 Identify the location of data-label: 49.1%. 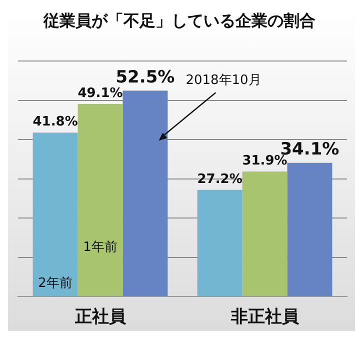
(100, 93).